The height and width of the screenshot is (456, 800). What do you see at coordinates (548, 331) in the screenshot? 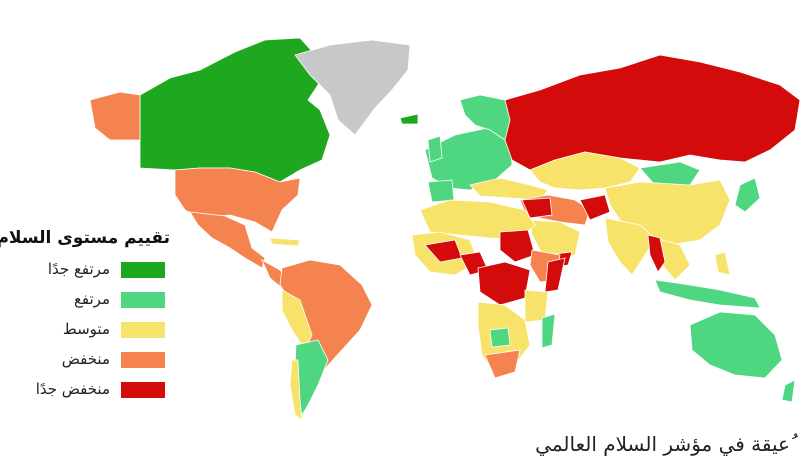
I see `madagascar` at bounding box center [548, 331].